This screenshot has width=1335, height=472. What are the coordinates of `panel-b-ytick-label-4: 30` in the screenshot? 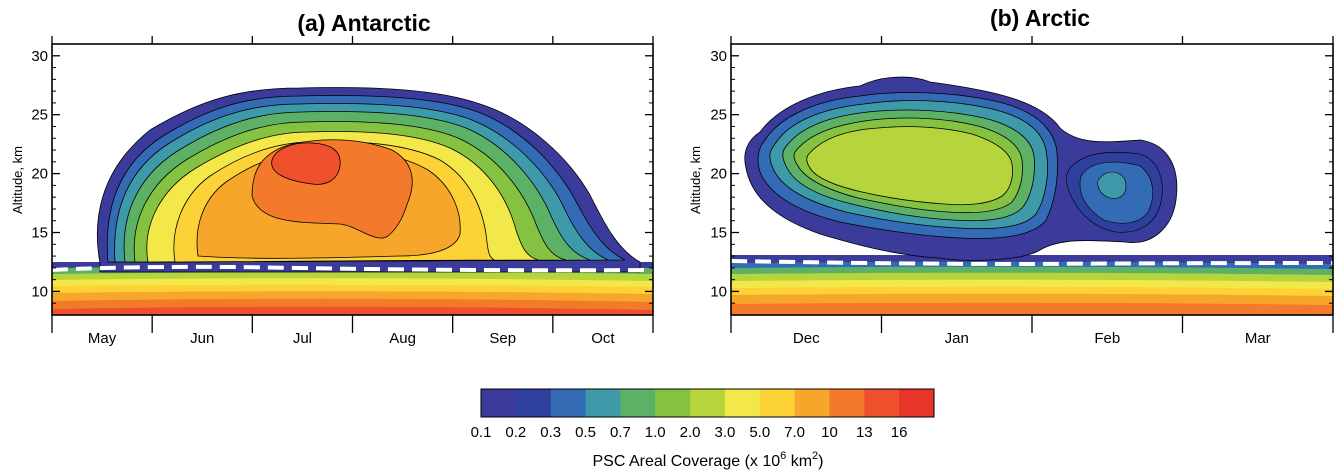 It's located at (718, 56).